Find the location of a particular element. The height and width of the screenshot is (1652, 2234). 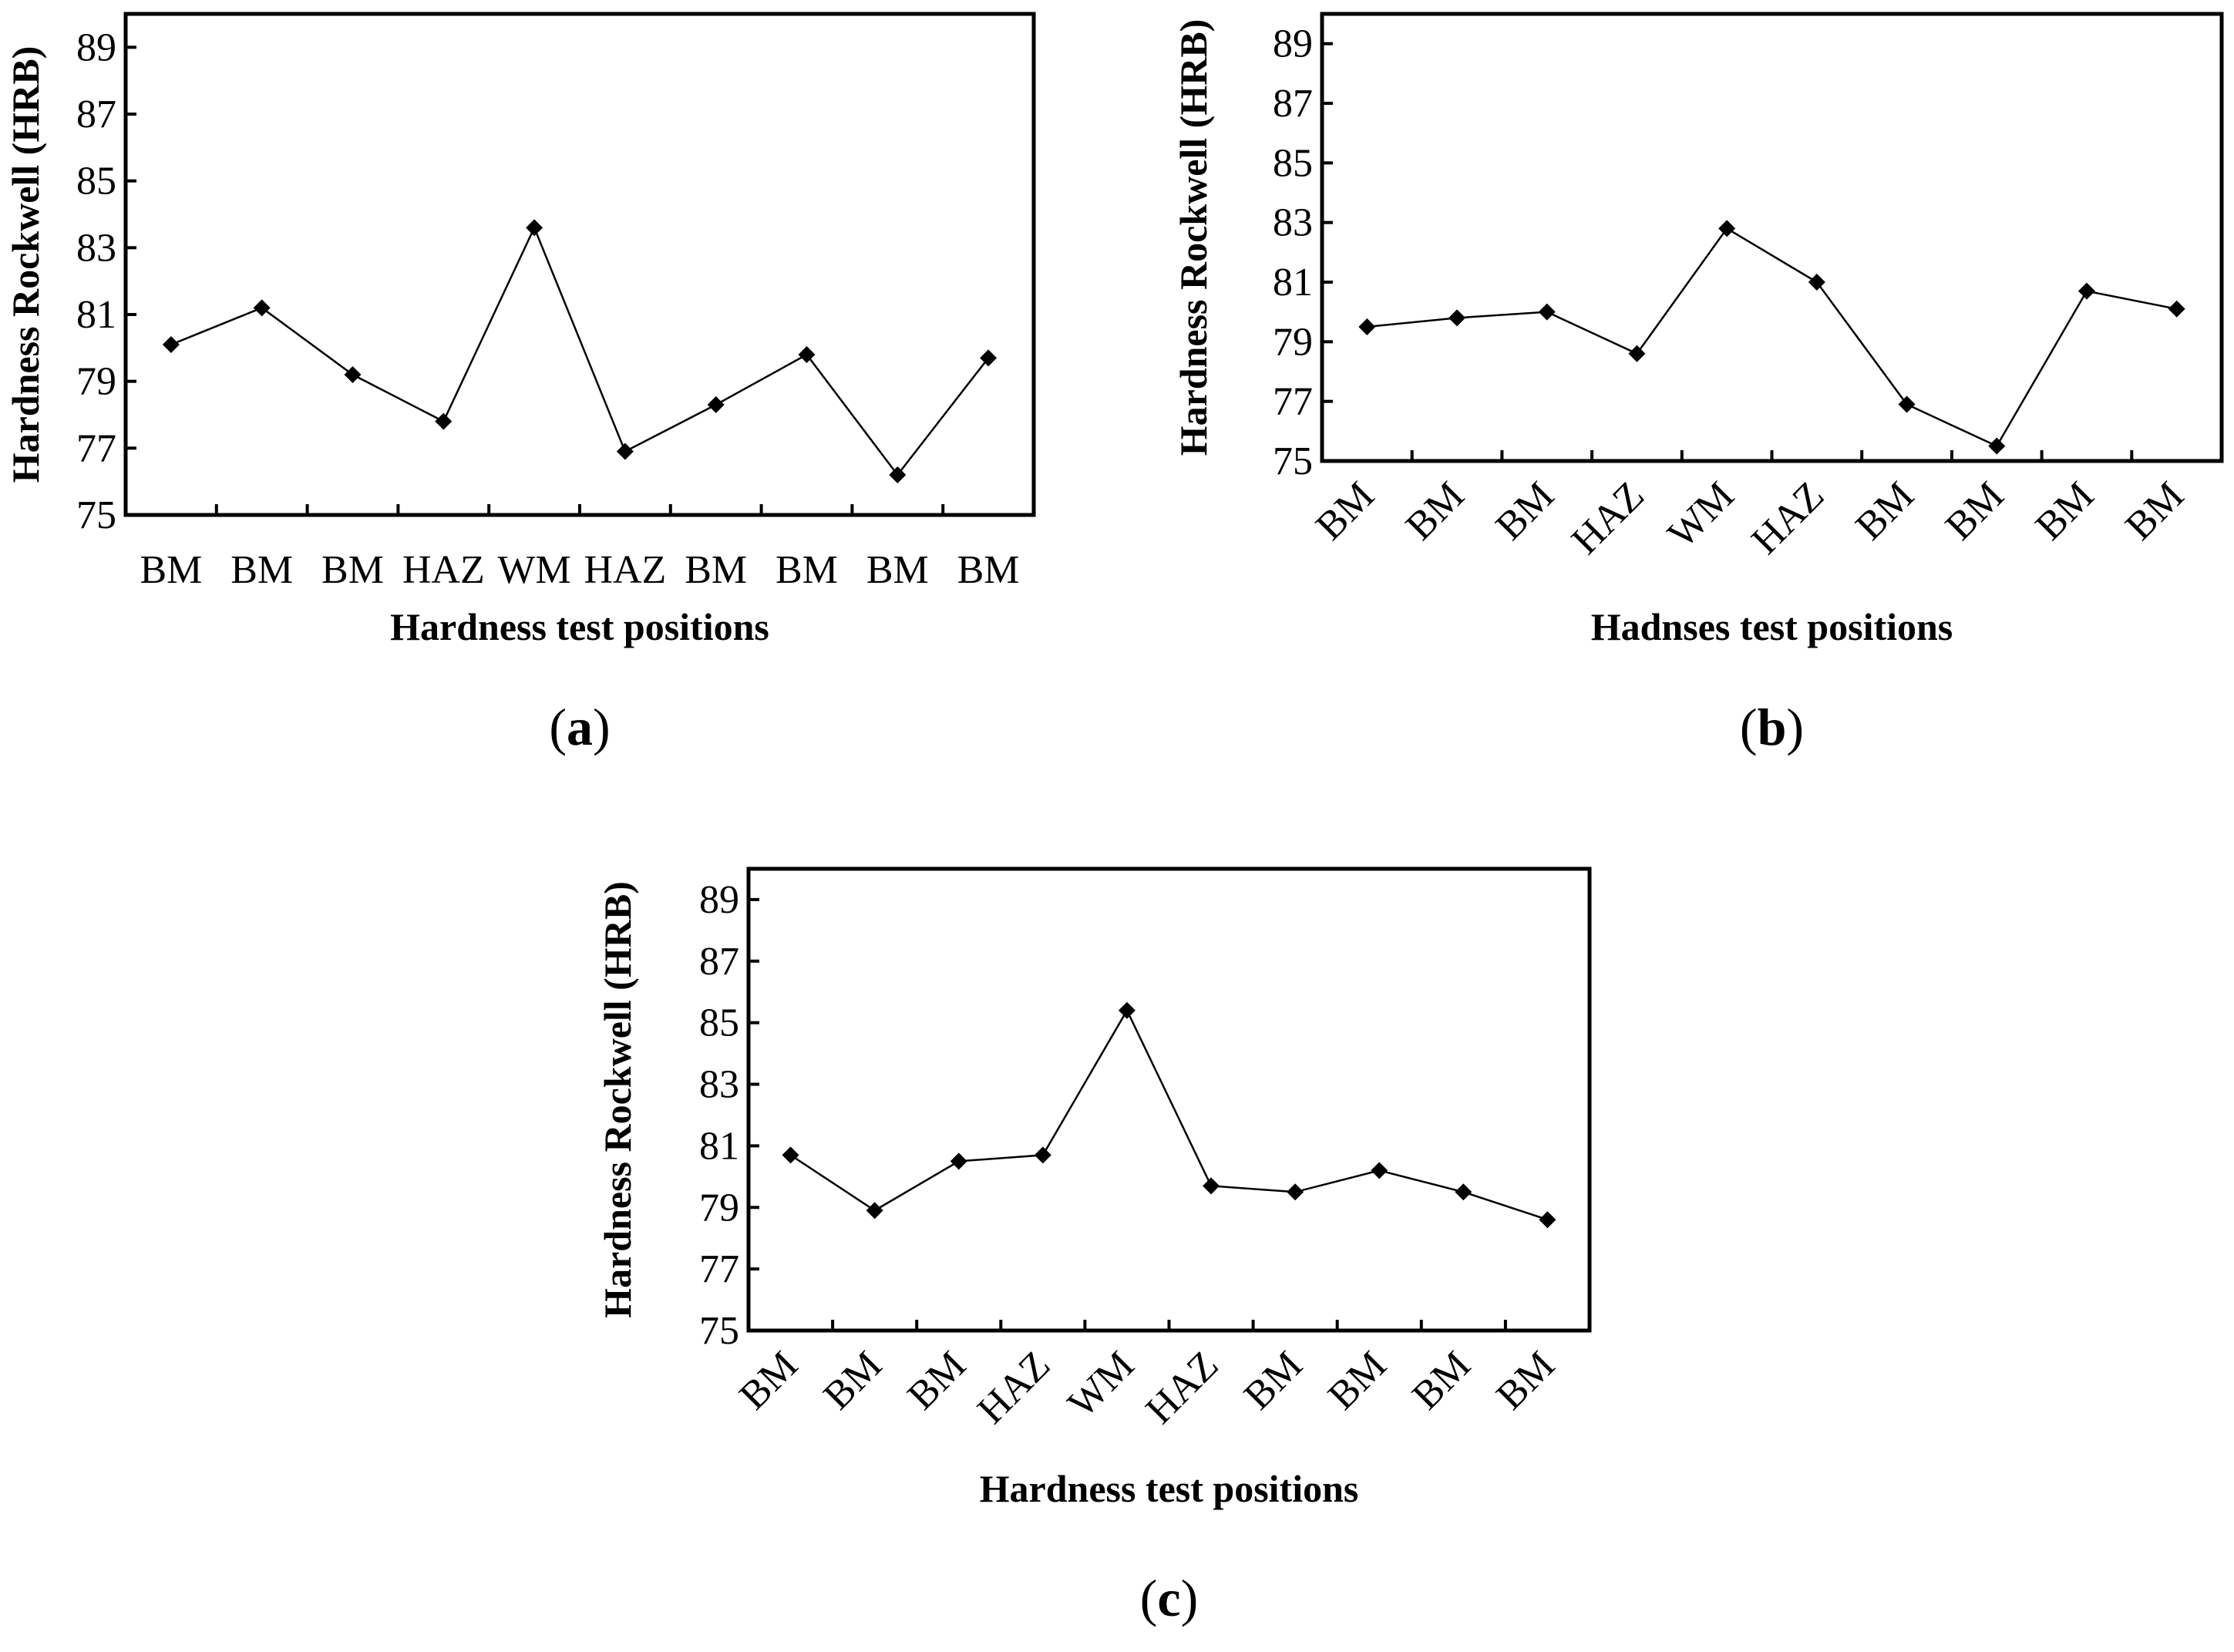

panel-letter: b is located at coordinates (1772, 727).